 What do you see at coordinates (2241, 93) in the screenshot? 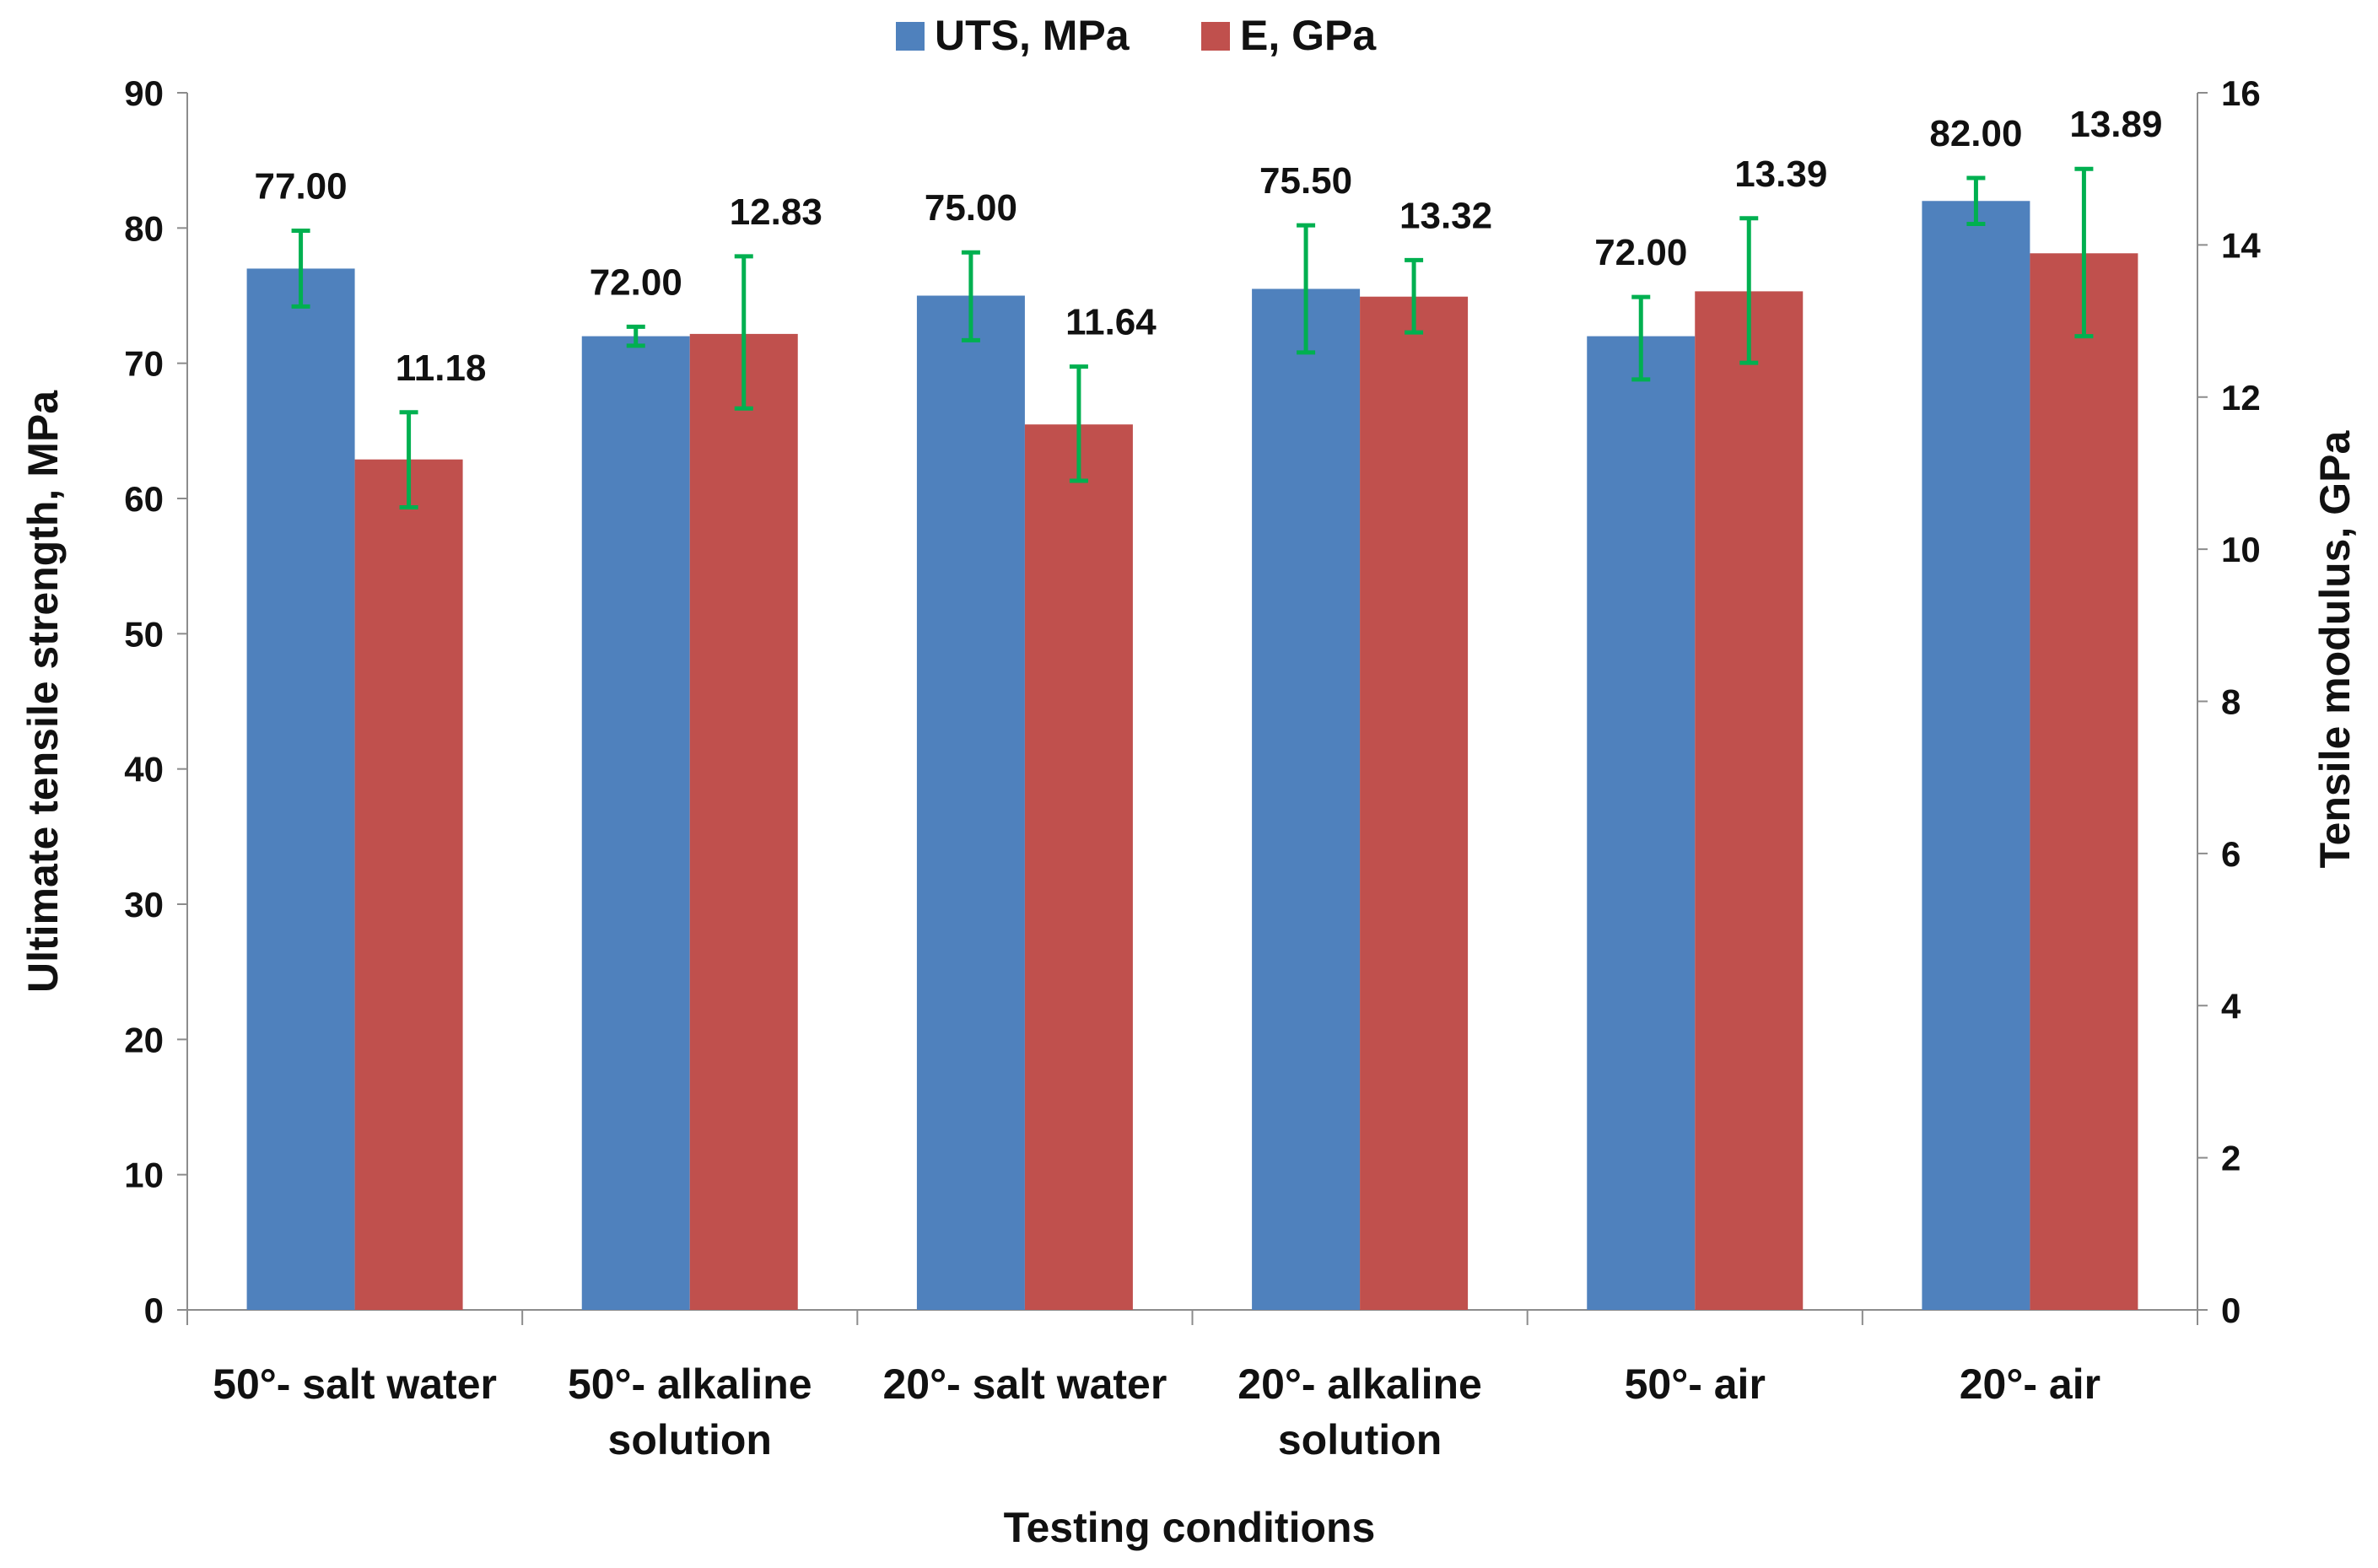
I see `y2-tick-label: 16` at bounding box center [2241, 93].